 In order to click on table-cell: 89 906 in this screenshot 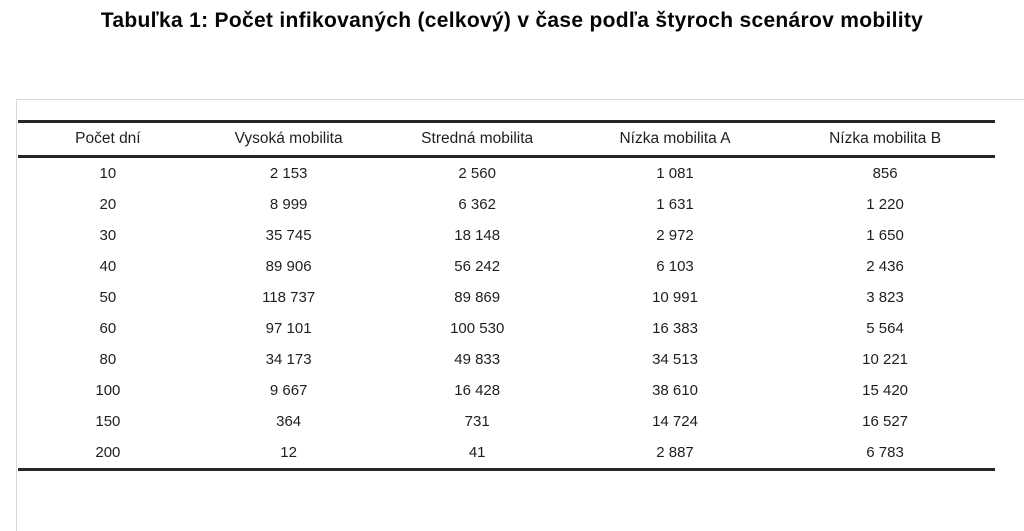, I will do `click(288, 266)`.